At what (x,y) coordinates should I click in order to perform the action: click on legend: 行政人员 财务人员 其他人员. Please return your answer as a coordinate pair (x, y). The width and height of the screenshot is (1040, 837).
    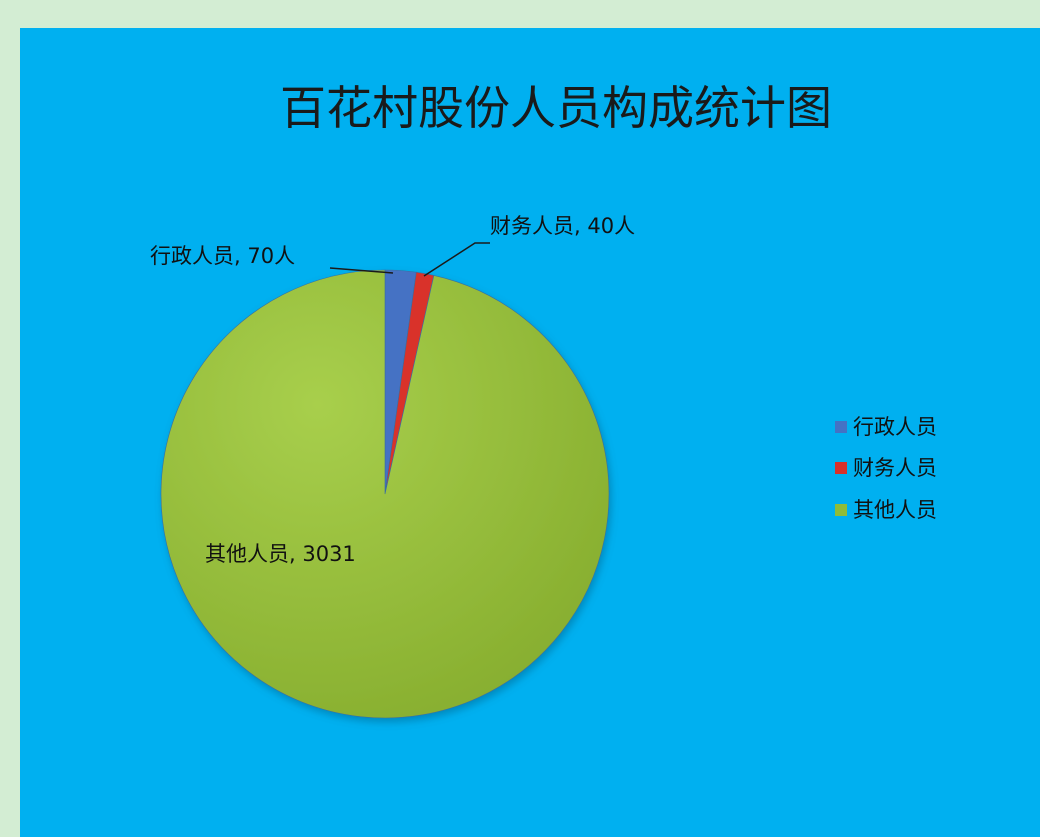
    Looking at the image, I should click on (886, 468).